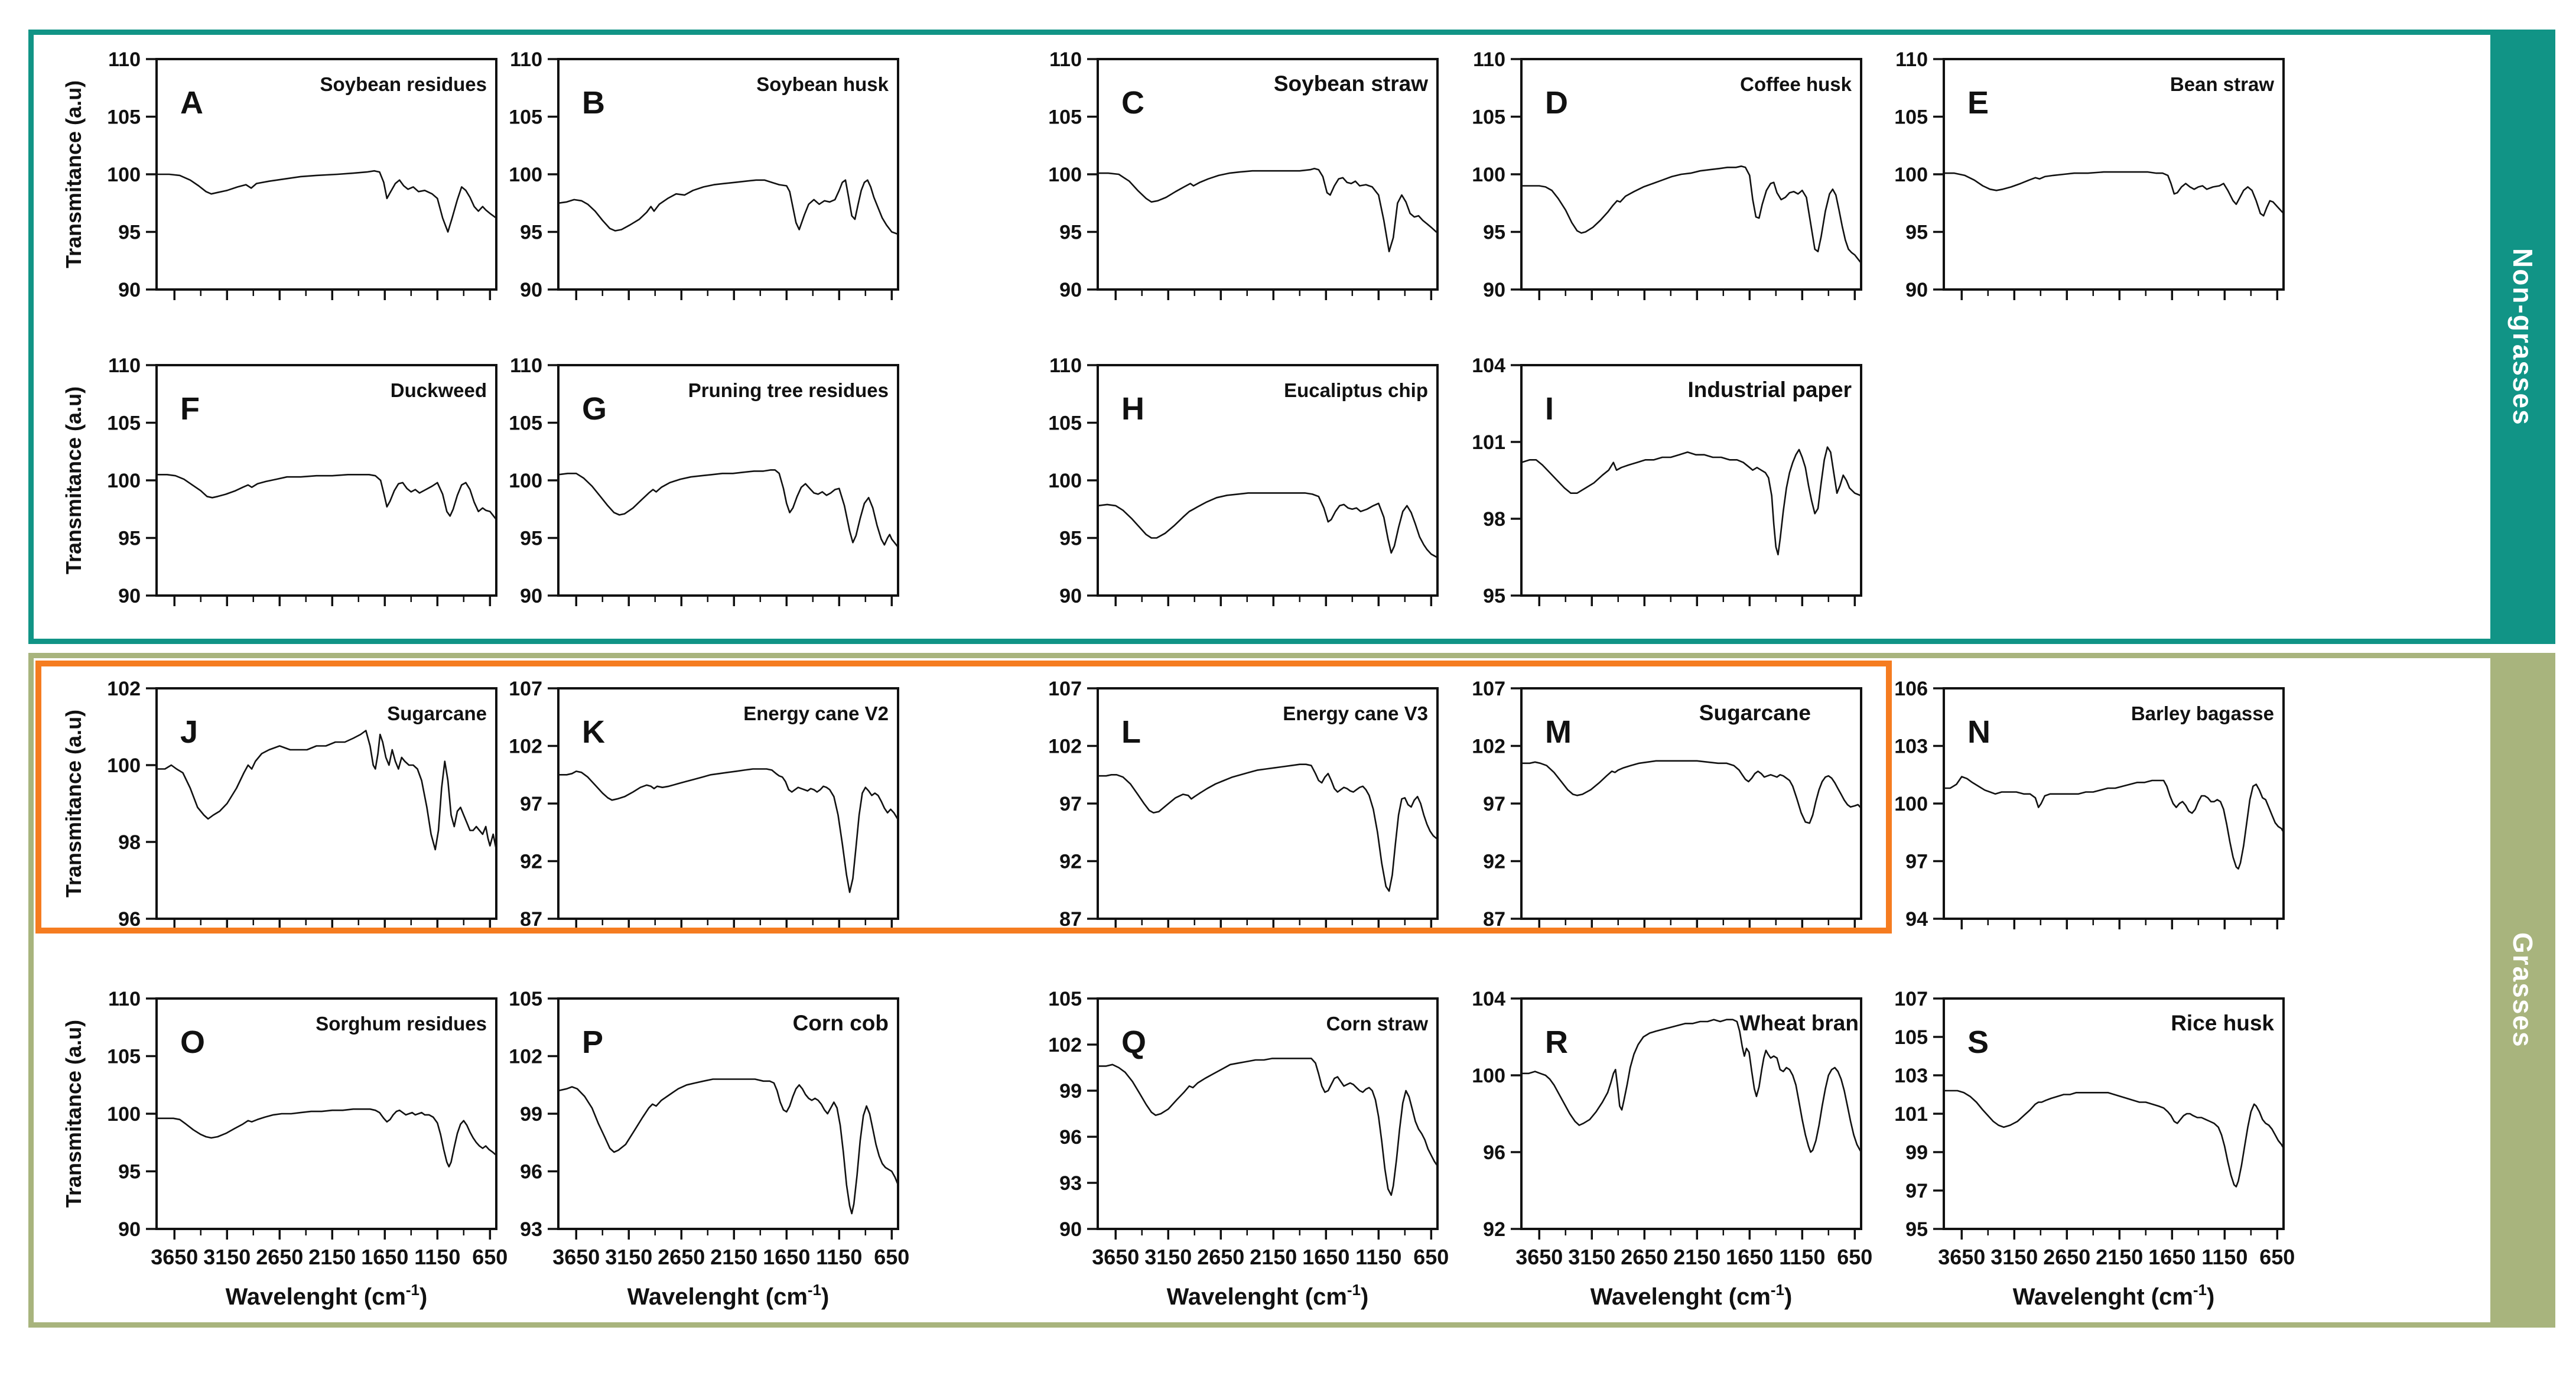  I want to click on panel-title-L: Energy cane V3, so click(1355, 713).